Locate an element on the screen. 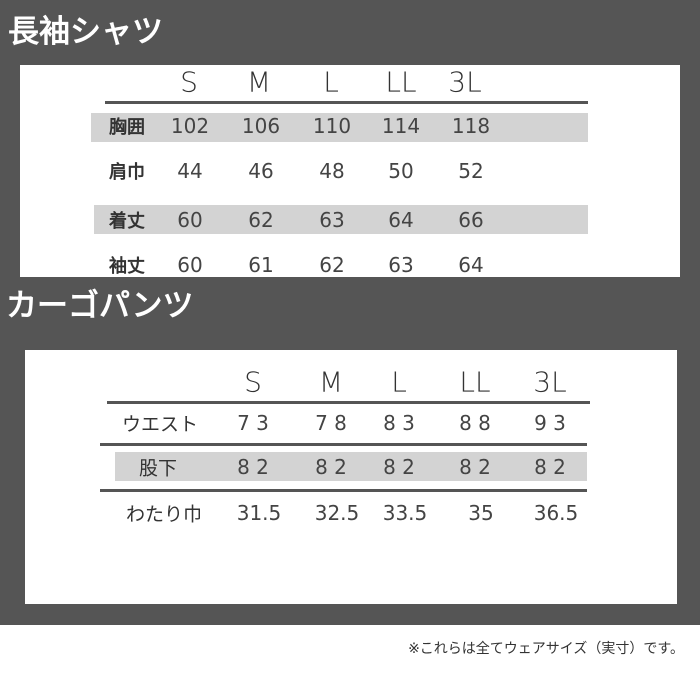 This screenshot has height=700, width=700. row-label: 股下 is located at coordinates (158, 468).